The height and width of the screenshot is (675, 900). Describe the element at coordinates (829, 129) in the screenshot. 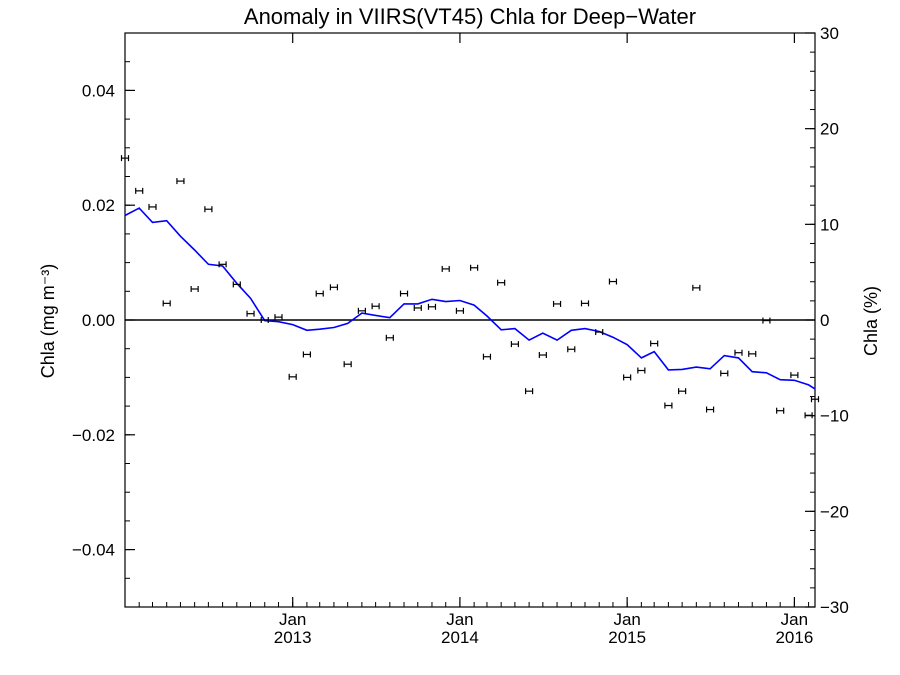

I see `right-tick-label: 20` at that location.